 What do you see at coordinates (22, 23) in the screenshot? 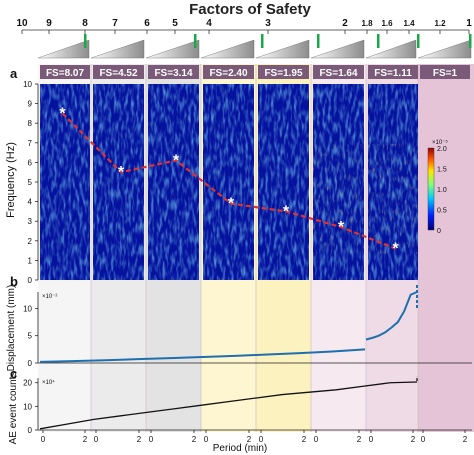
I see `scale-tick-label: 10` at bounding box center [22, 23].